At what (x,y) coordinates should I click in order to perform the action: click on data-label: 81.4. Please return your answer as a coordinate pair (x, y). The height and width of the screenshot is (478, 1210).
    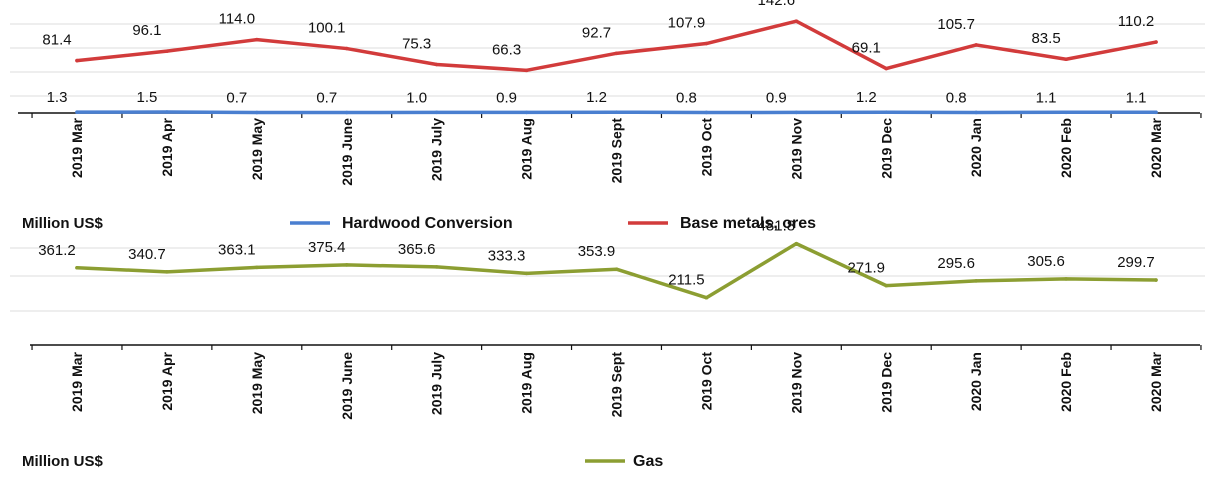
    Looking at the image, I should click on (56, 40).